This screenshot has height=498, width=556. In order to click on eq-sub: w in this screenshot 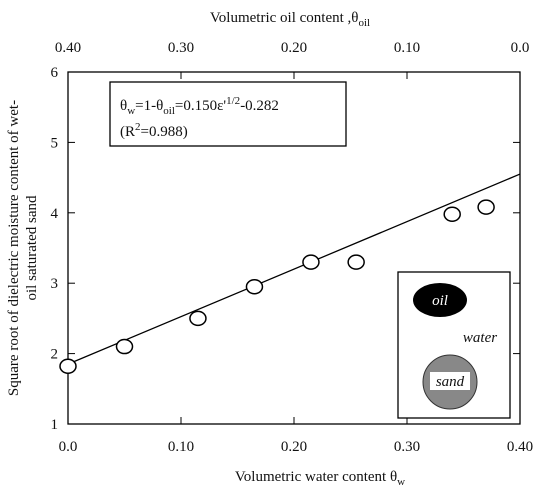, I will do `click(131, 111)`.